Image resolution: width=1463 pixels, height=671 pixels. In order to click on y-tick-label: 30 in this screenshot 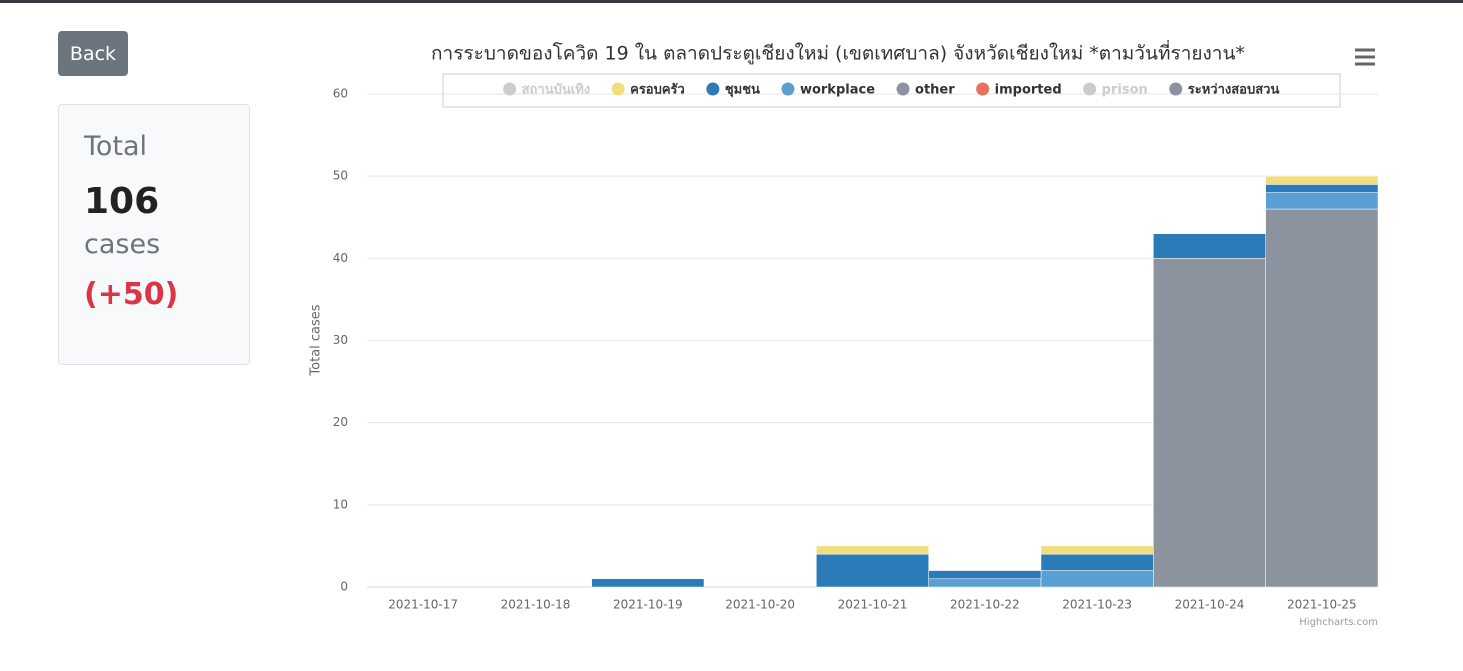, I will do `click(340, 340)`.